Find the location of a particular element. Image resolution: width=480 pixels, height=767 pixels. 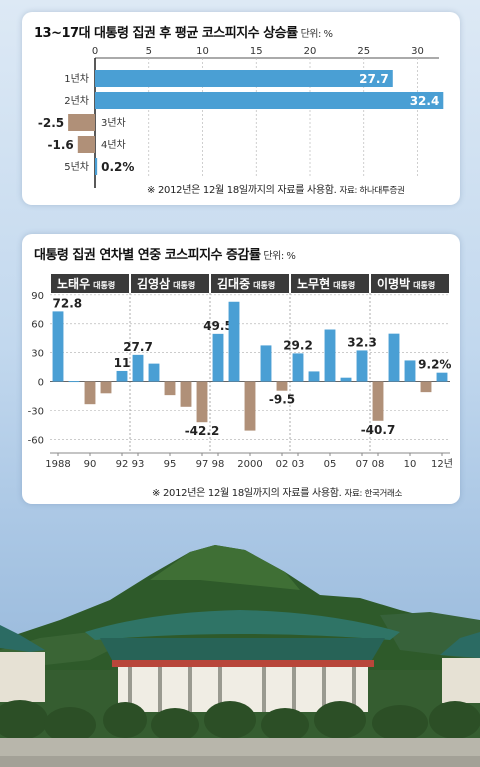

x-tick-label: 98 is located at coordinates (218, 464).